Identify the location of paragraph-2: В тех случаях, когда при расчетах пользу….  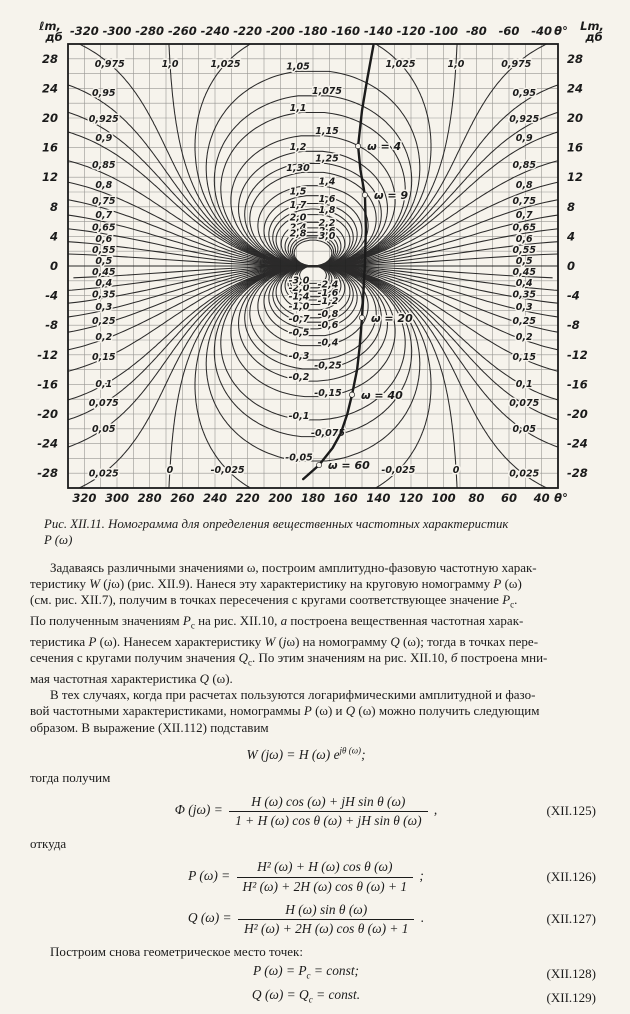
(285, 711).